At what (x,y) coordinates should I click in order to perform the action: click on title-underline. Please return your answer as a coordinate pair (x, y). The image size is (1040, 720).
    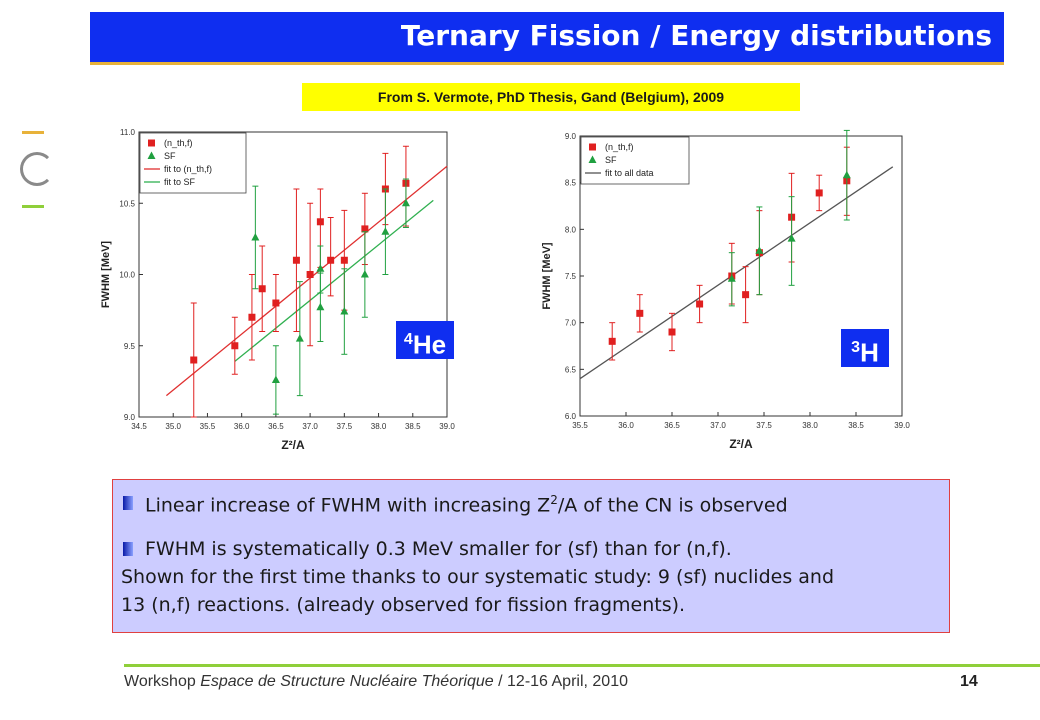
    Looking at the image, I should click on (547, 63).